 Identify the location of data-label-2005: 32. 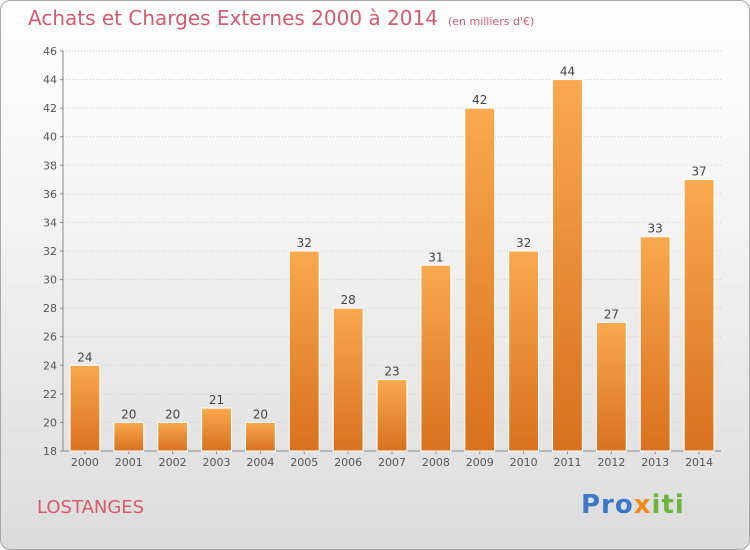
(304, 243).